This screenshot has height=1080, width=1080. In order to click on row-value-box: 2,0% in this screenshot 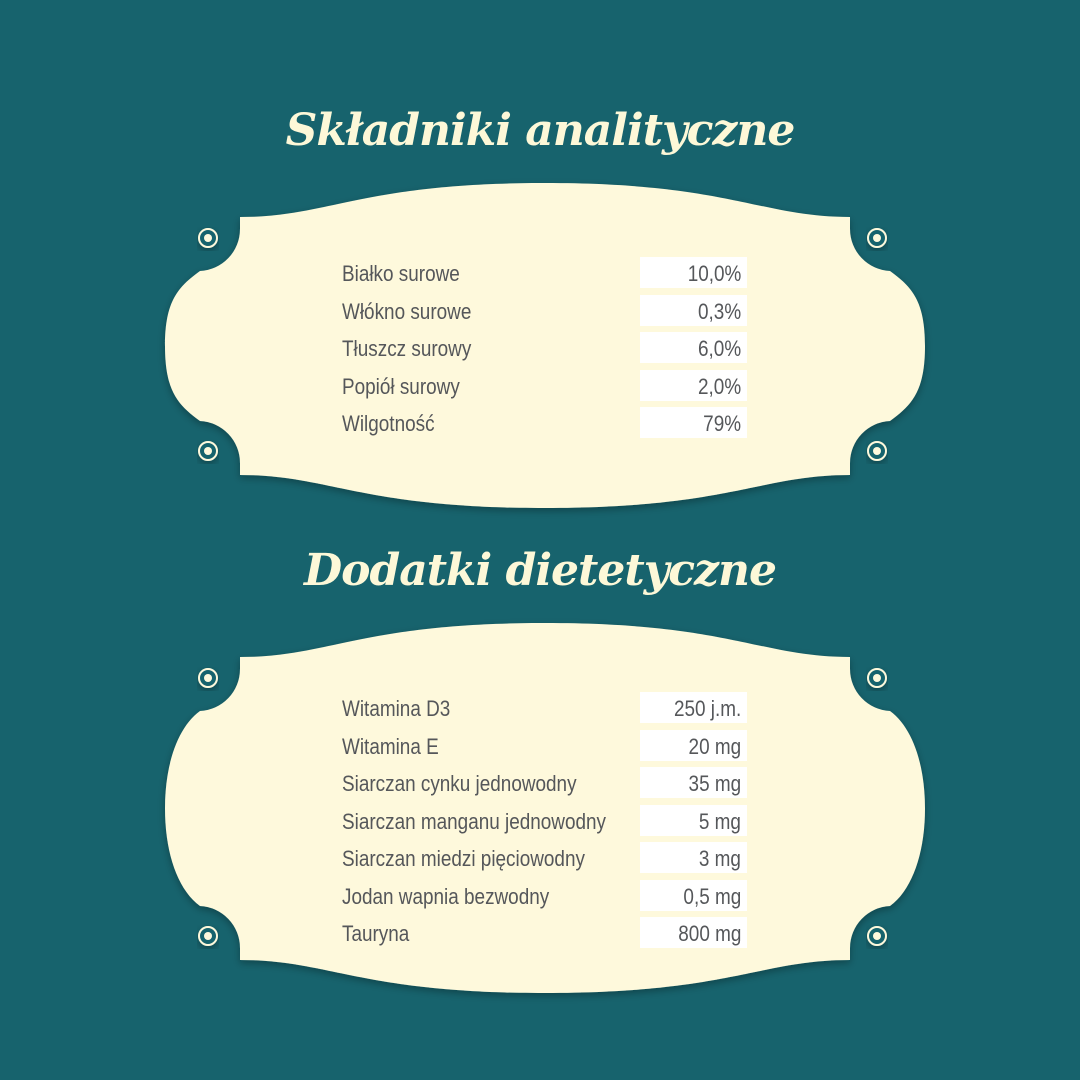, I will do `click(693, 385)`.